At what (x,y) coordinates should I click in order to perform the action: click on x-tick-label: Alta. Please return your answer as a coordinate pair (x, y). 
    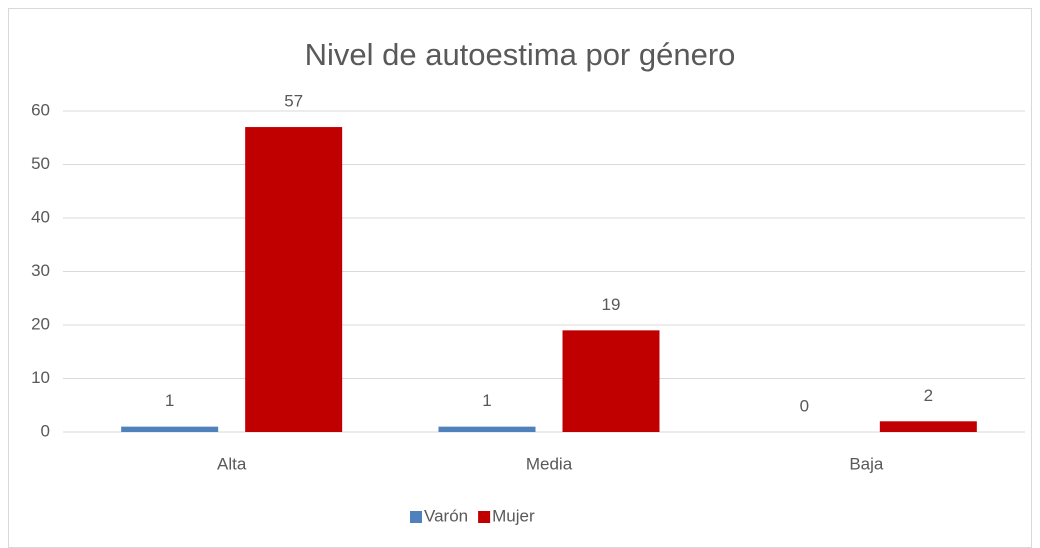
    Looking at the image, I should click on (232, 463).